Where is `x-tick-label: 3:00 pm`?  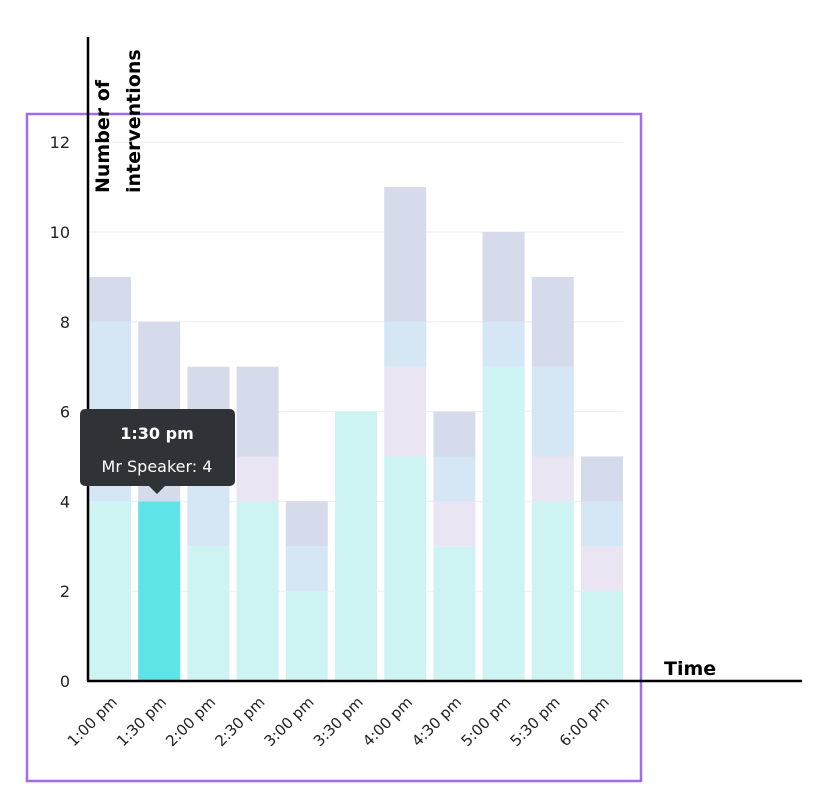 x-tick-label: 3:00 pm is located at coordinates (289, 721).